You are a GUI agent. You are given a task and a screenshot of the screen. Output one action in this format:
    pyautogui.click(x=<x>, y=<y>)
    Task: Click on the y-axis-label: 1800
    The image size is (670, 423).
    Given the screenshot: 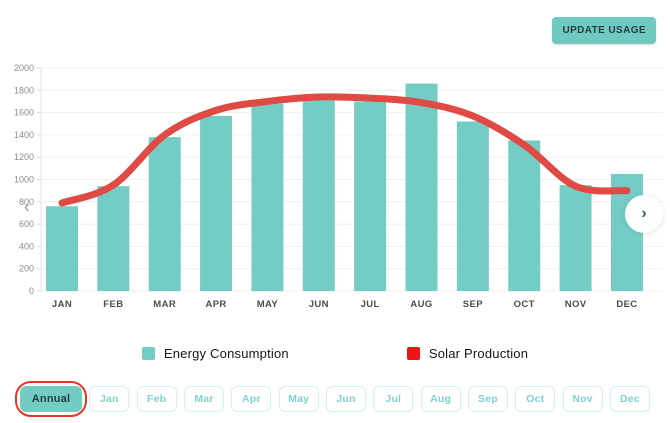 What is the action you would take?
    pyautogui.click(x=24, y=90)
    